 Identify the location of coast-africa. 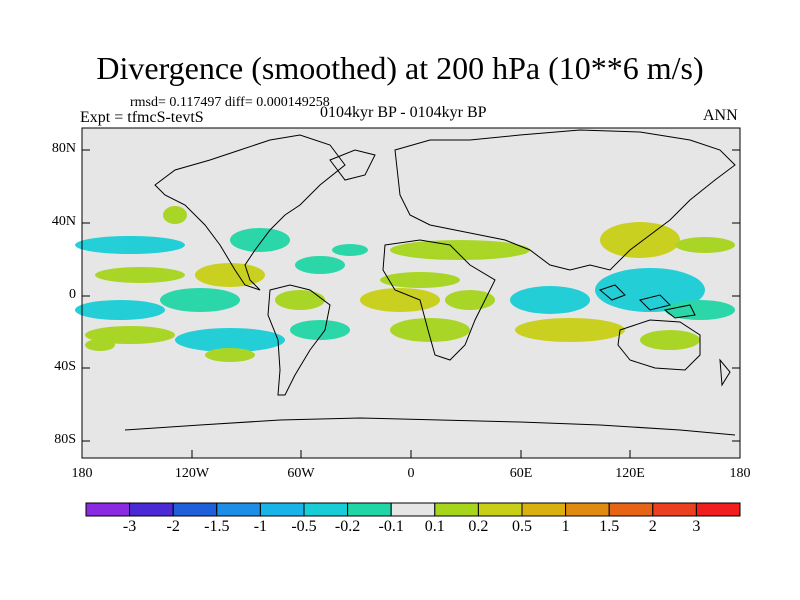
(439, 300).